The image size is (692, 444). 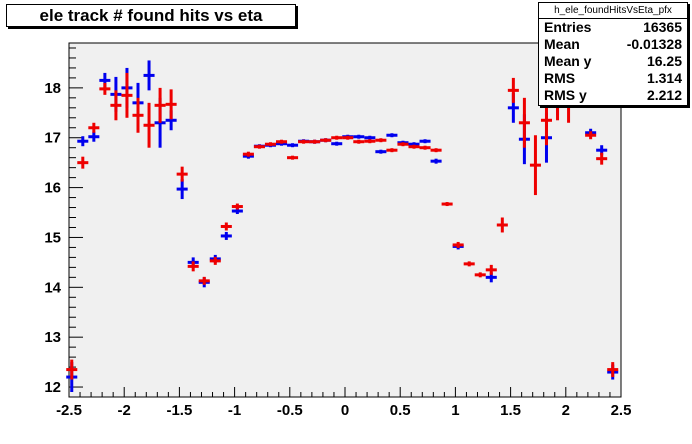 What do you see at coordinates (510, 410) in the screenshot?
I see `x-tick-label: 1.5` at bounding box center [510, 410].